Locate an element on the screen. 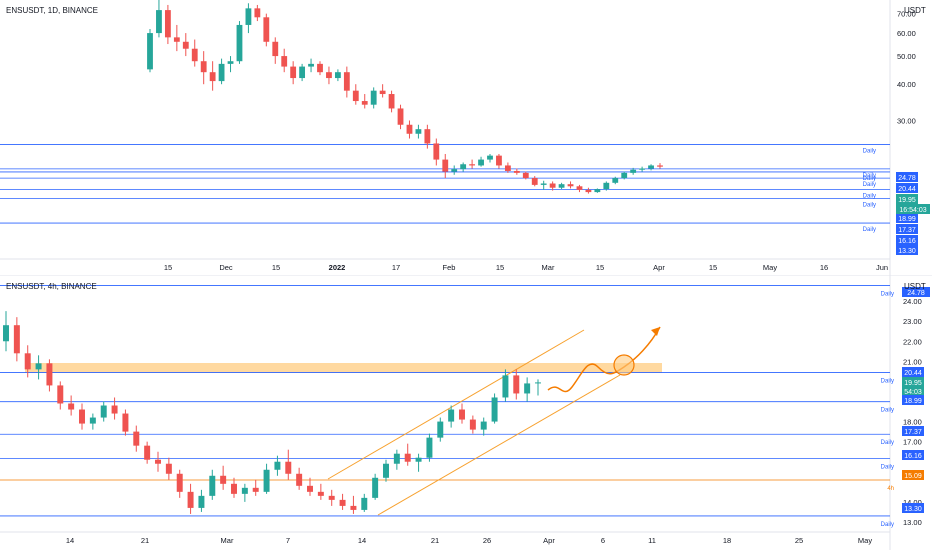  h4-price-badge-6: 15.09 is located at coordinates (913, 475).